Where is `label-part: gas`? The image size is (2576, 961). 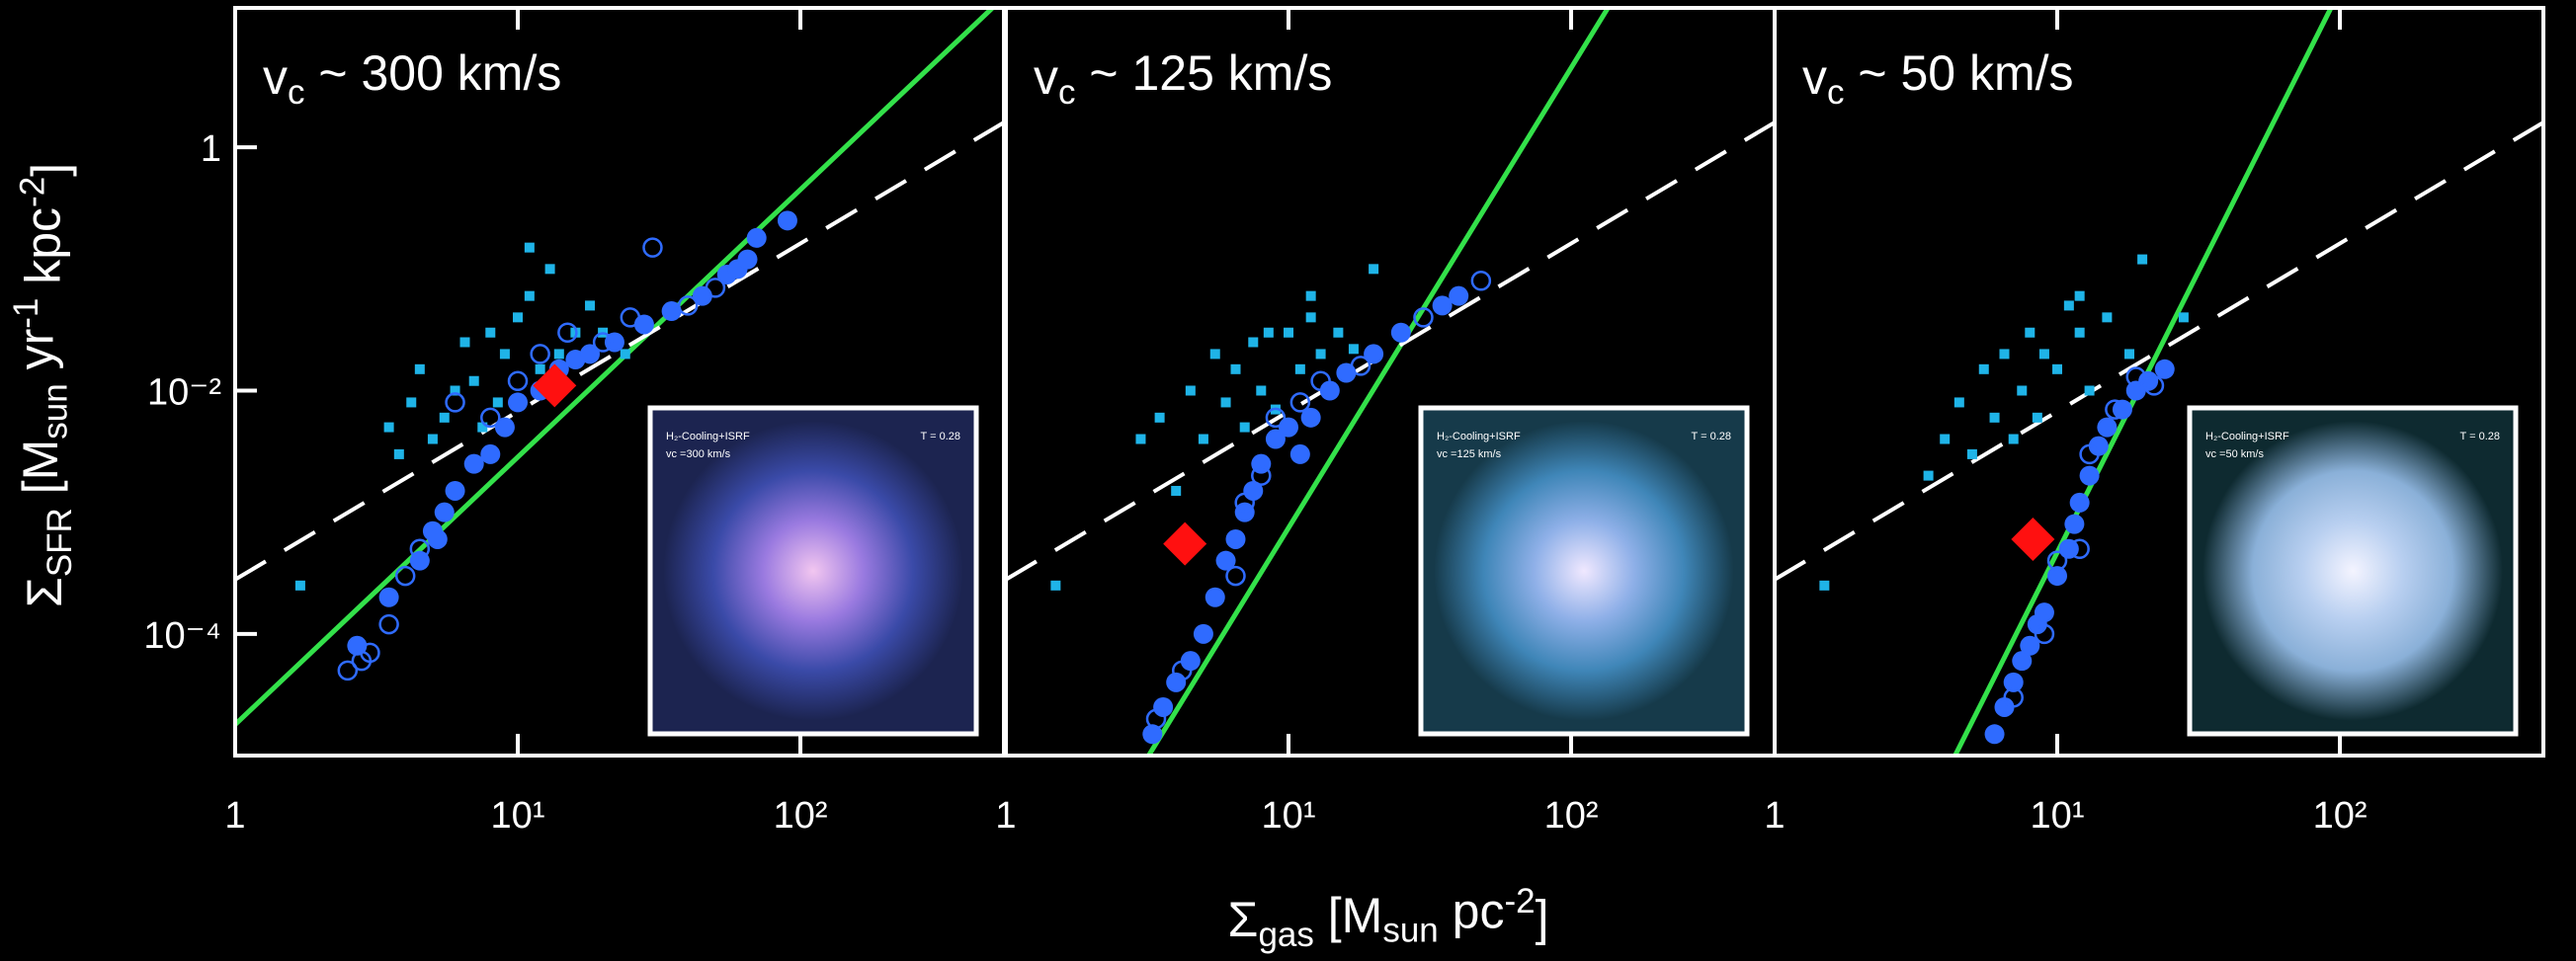 label-part: gas is located at coordinates (1285, 935).